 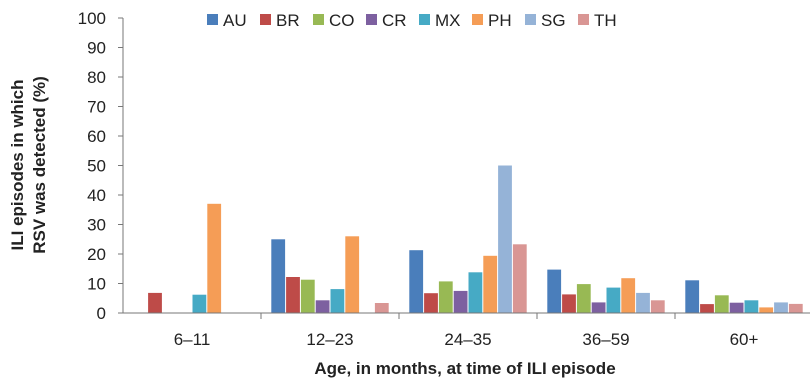 I want to click on legend-label-cr: CR, so click(x=394, y=20).